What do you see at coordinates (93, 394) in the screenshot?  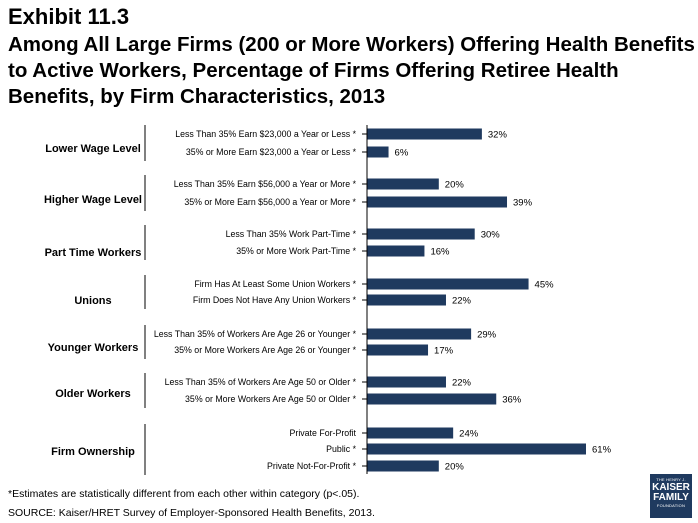 I see `group-label: Older Workers` at bounding box center [93, 394].